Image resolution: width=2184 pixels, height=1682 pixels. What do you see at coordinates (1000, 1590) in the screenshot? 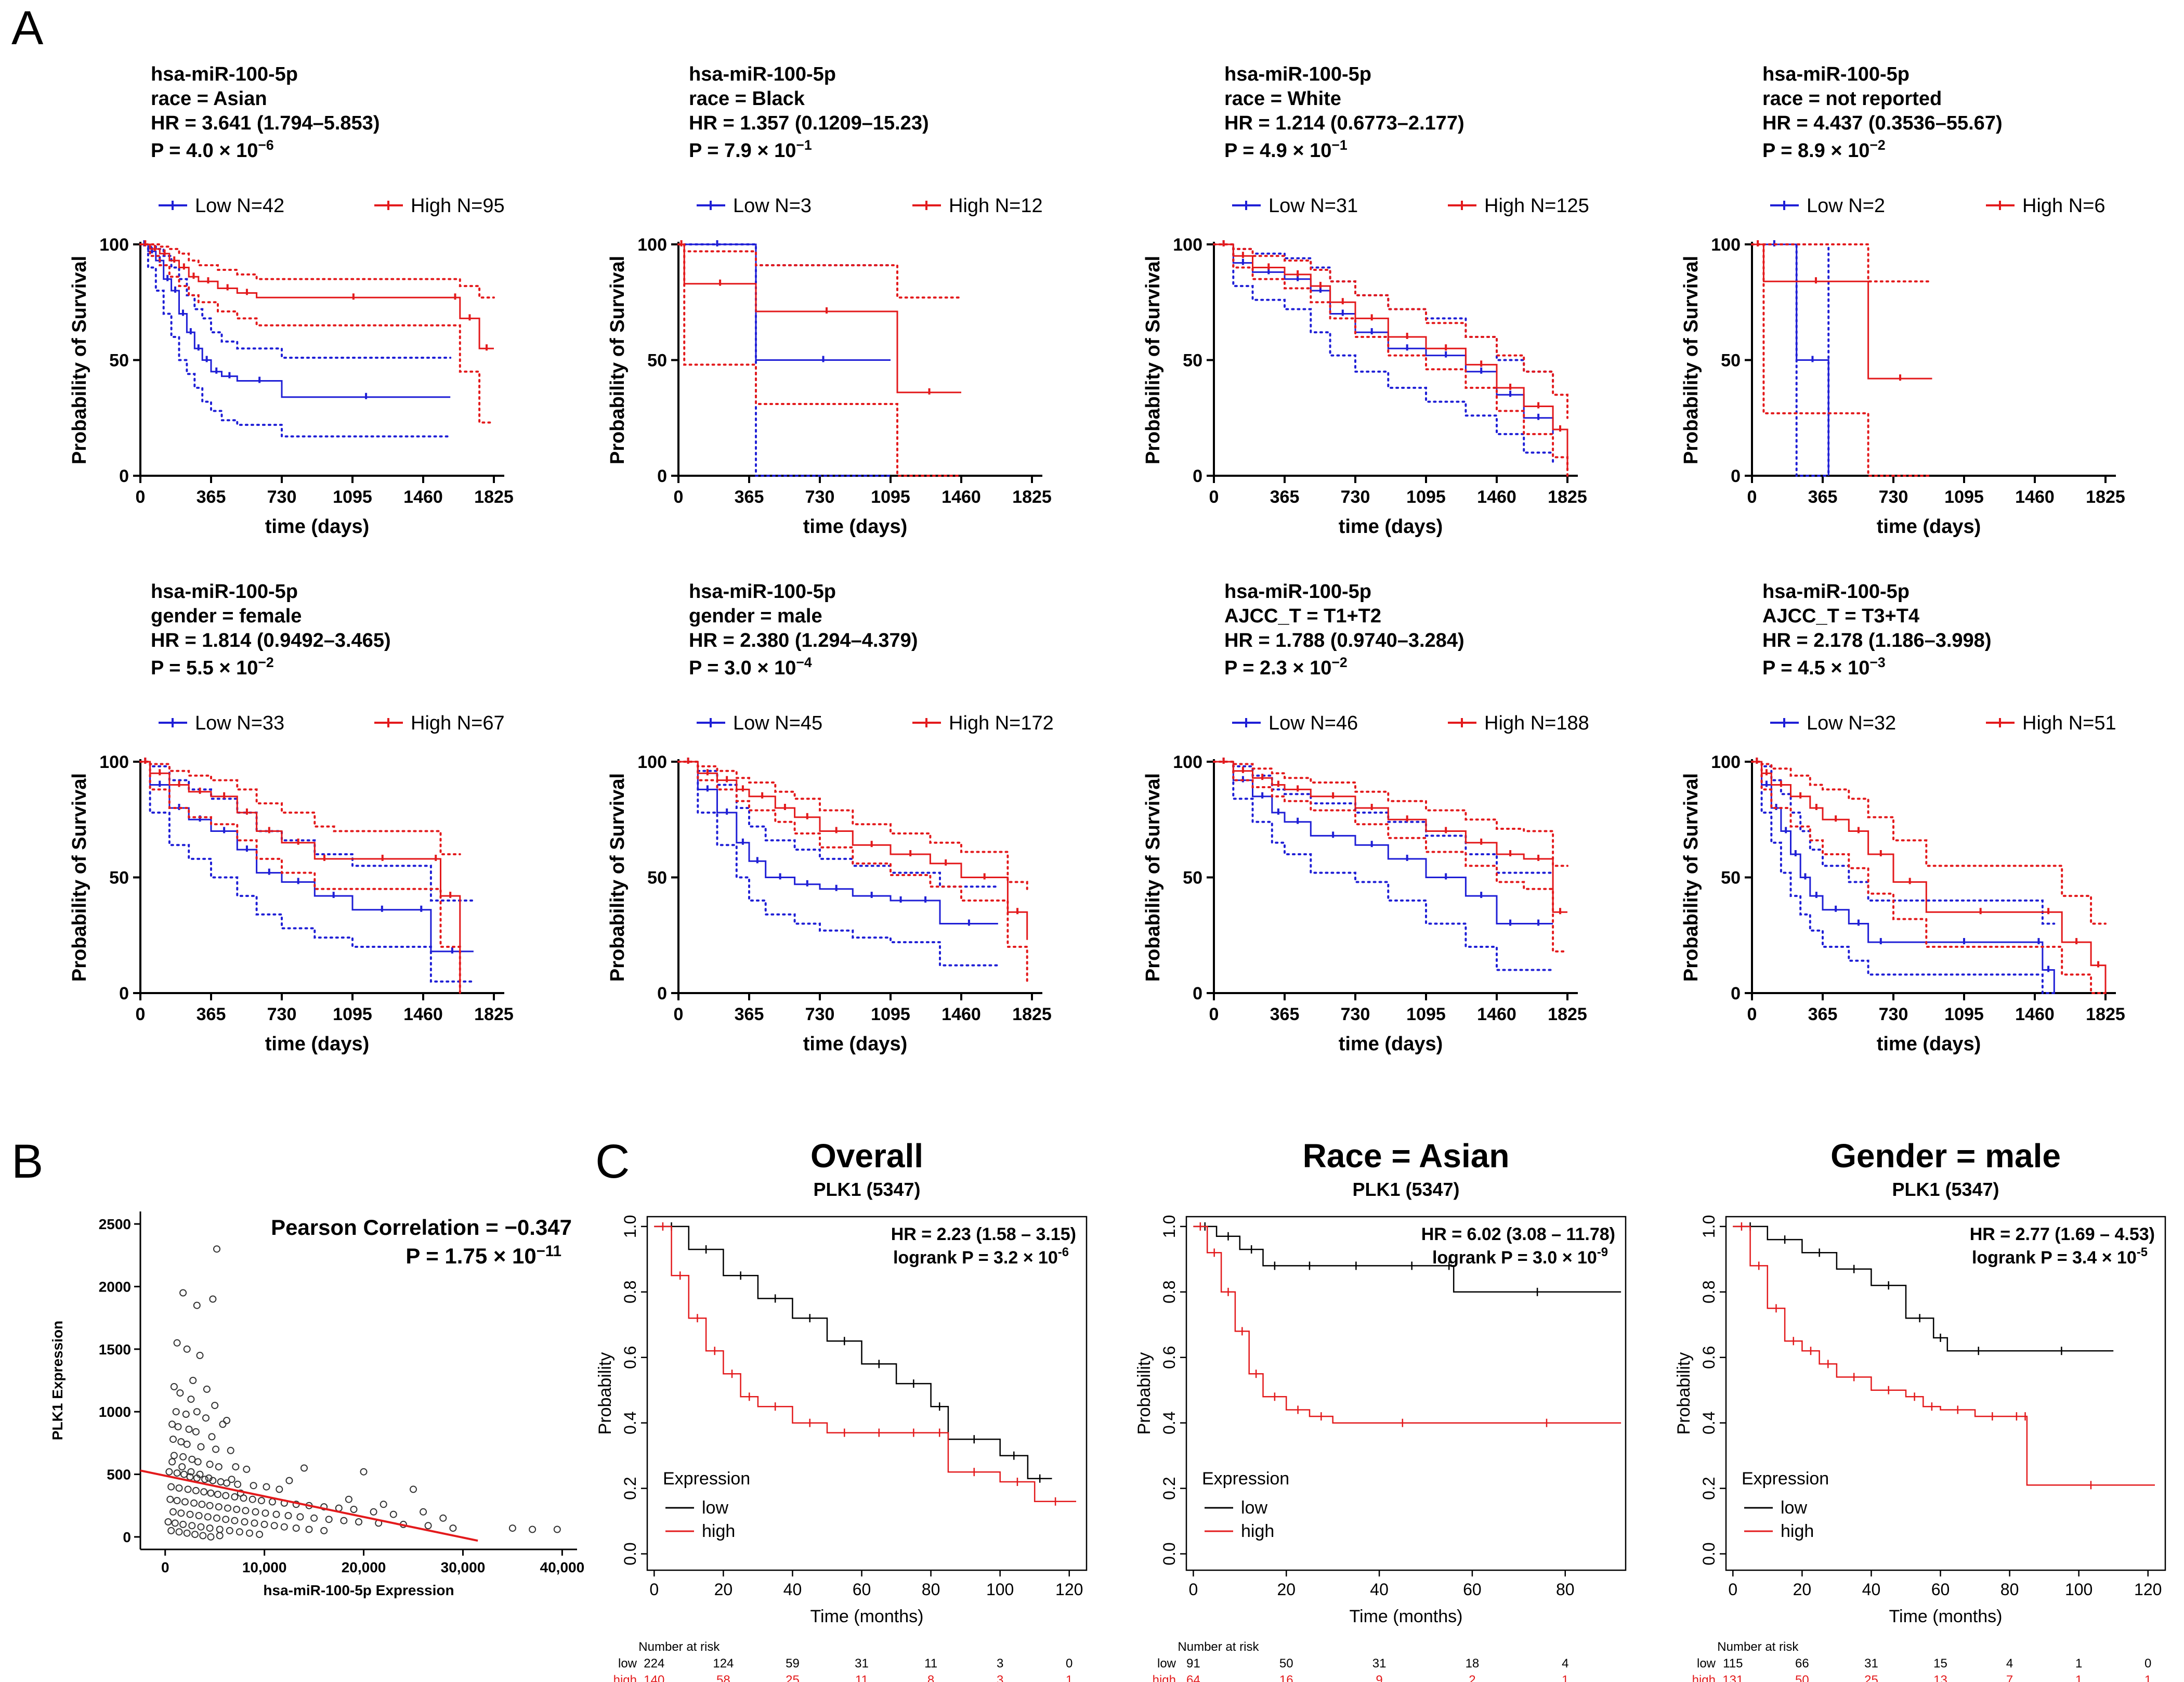
I see `x-tick-label: 100` at bounding box center [1000, 1590].